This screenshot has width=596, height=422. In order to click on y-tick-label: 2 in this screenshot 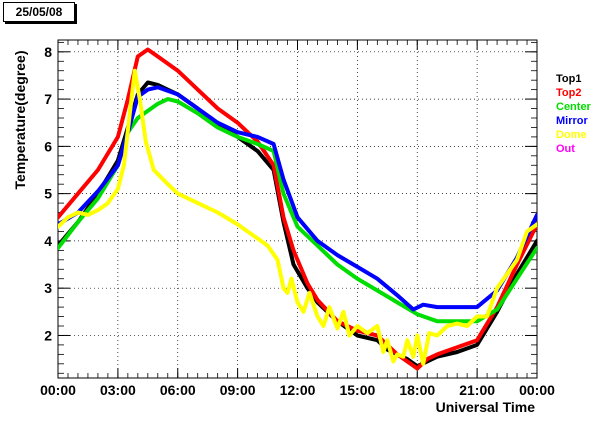, I will do `click(48, 335)`.